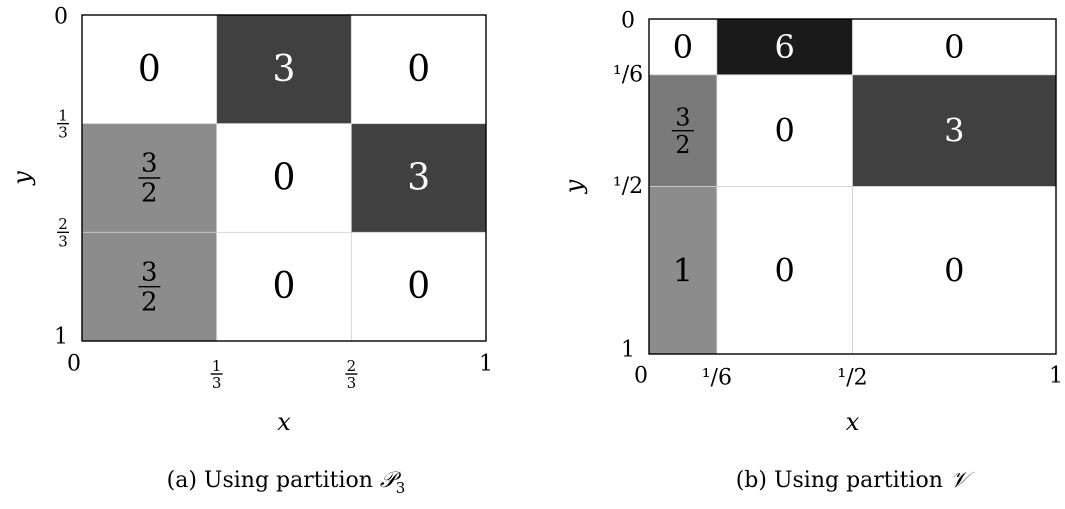 This screenshot has width=1065, height=509. What do you see at coordinates (217, 366) in the screenshot?
I see `x-tick-fraction-numerator: 1` at bounding box center [217, 366].